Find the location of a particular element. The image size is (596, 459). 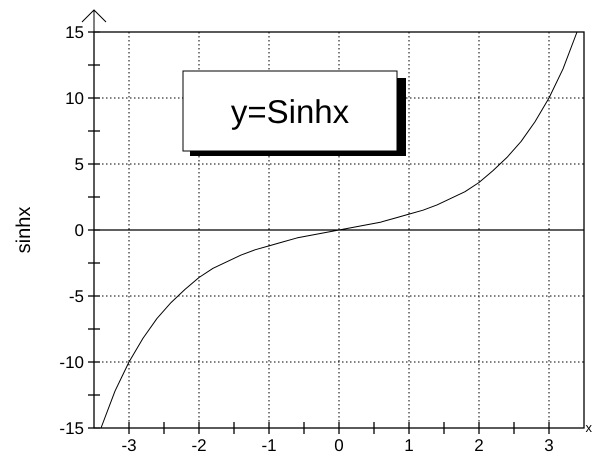

x-tick-label: 0 is located at coordinates (339, 445).